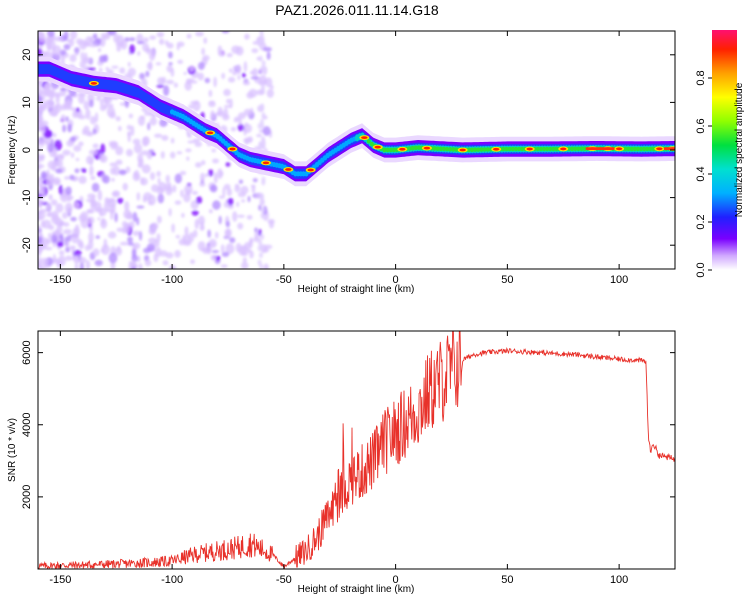 The width and height of the screenshot is (750, 600). I want to click on spectrogram-x-tick-label: -100, so click(172, 280).